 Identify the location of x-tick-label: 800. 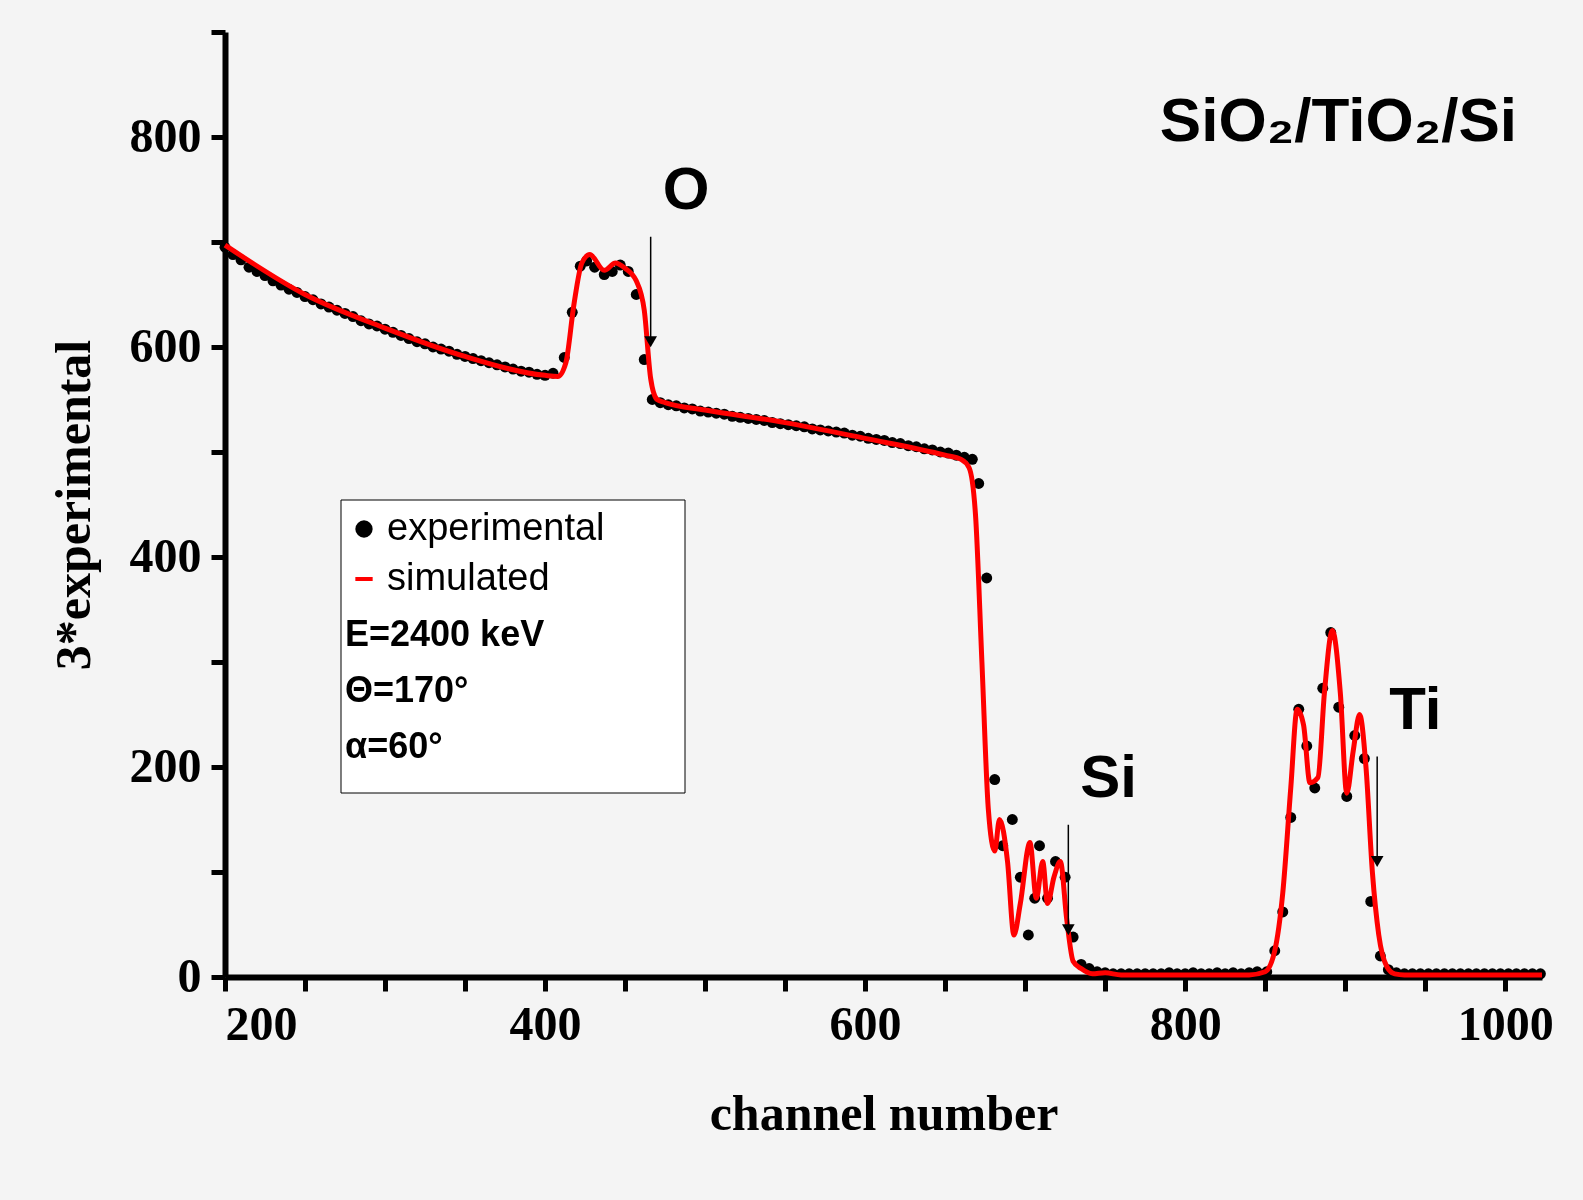
(1185, 1023).